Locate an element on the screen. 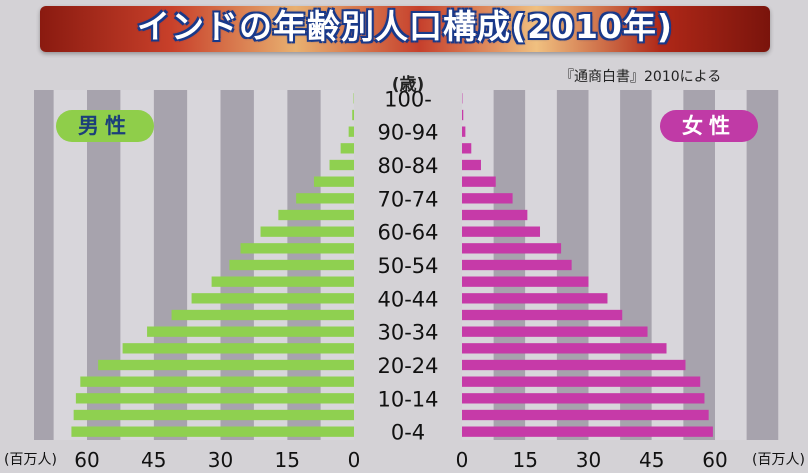 The image size is (808, 473). age-label: 70-74 is located at coordinates (407, 199).